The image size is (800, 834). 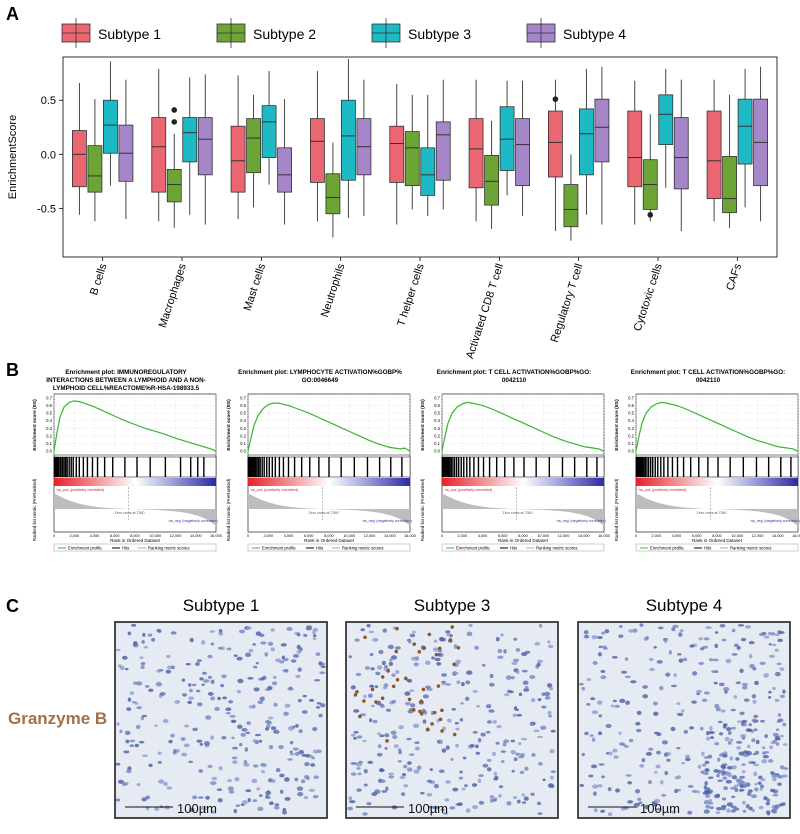 I want to click on y-tick-label: 0.7, so click(x=49, y=397).